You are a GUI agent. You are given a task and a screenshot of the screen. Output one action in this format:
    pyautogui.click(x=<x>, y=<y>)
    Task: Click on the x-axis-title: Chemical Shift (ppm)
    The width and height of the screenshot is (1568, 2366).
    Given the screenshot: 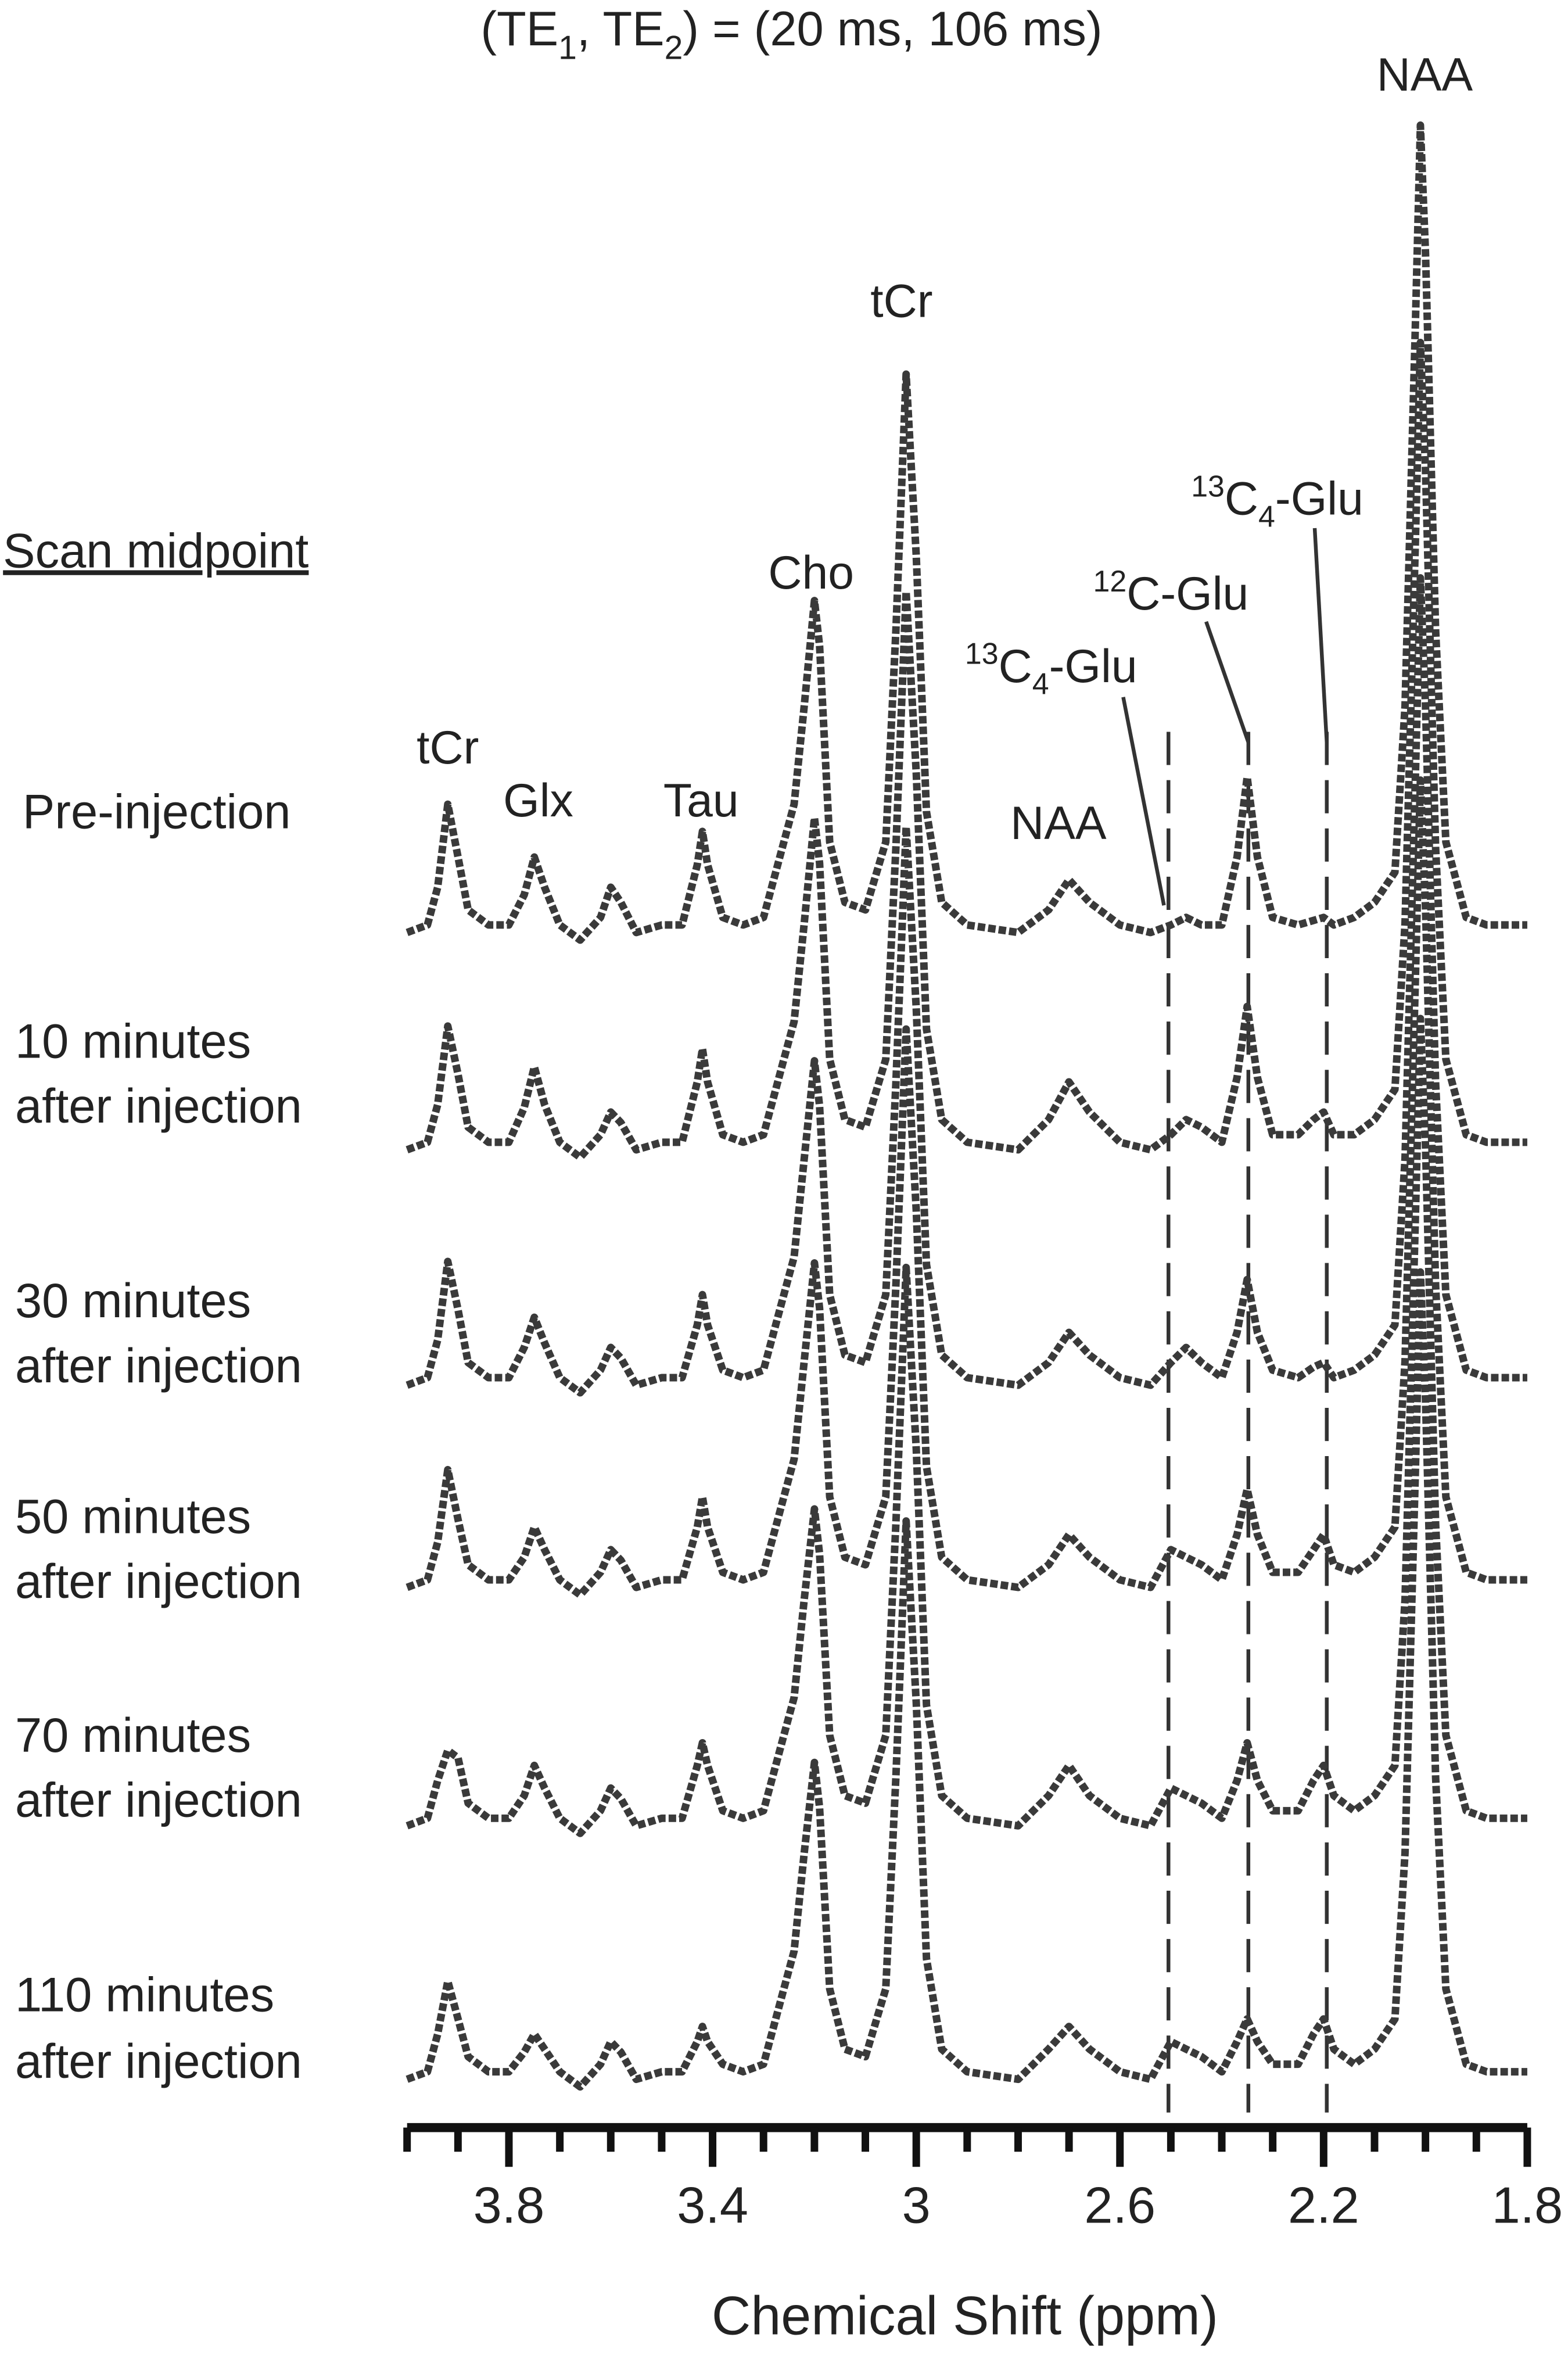 What is the action you would take?
    pyautogui.click(x=965, y=2315)
    